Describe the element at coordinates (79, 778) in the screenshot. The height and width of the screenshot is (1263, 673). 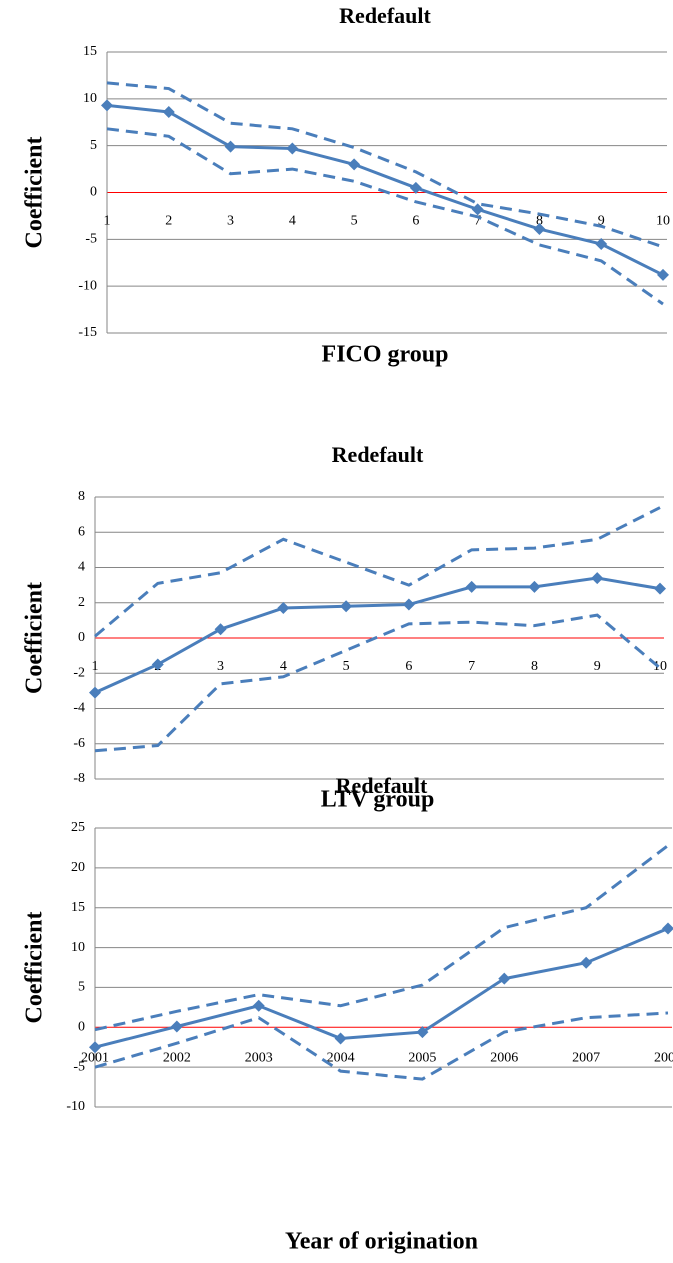
I see `y-tick-label: -8` at that location.